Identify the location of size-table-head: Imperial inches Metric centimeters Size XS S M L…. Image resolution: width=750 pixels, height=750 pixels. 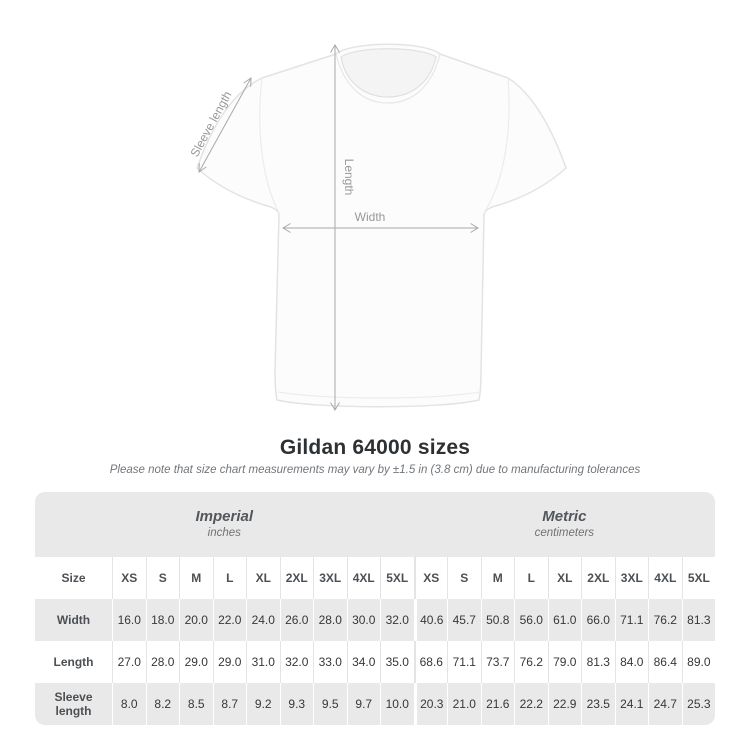
(375, 545).